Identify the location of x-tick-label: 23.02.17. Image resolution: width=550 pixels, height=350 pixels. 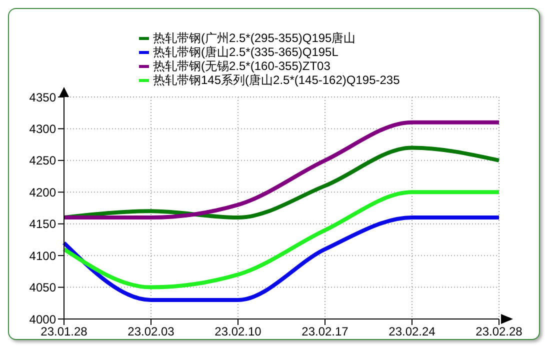
(325, 331).